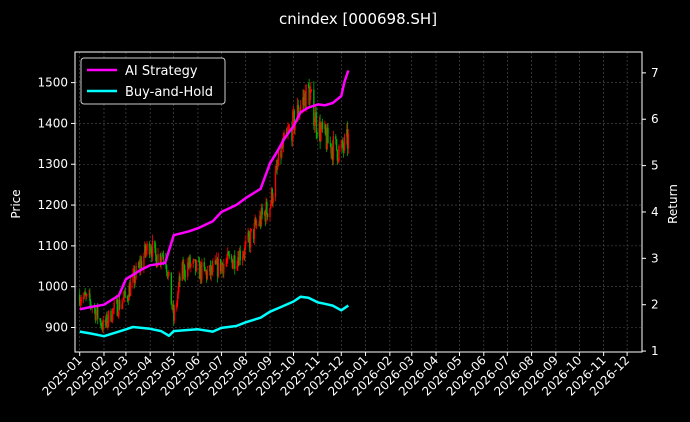  What do you see at coordinates (52, 123) in the screenshot?
I see `y-tick-label: 1400` at bounding box center [52, 123].